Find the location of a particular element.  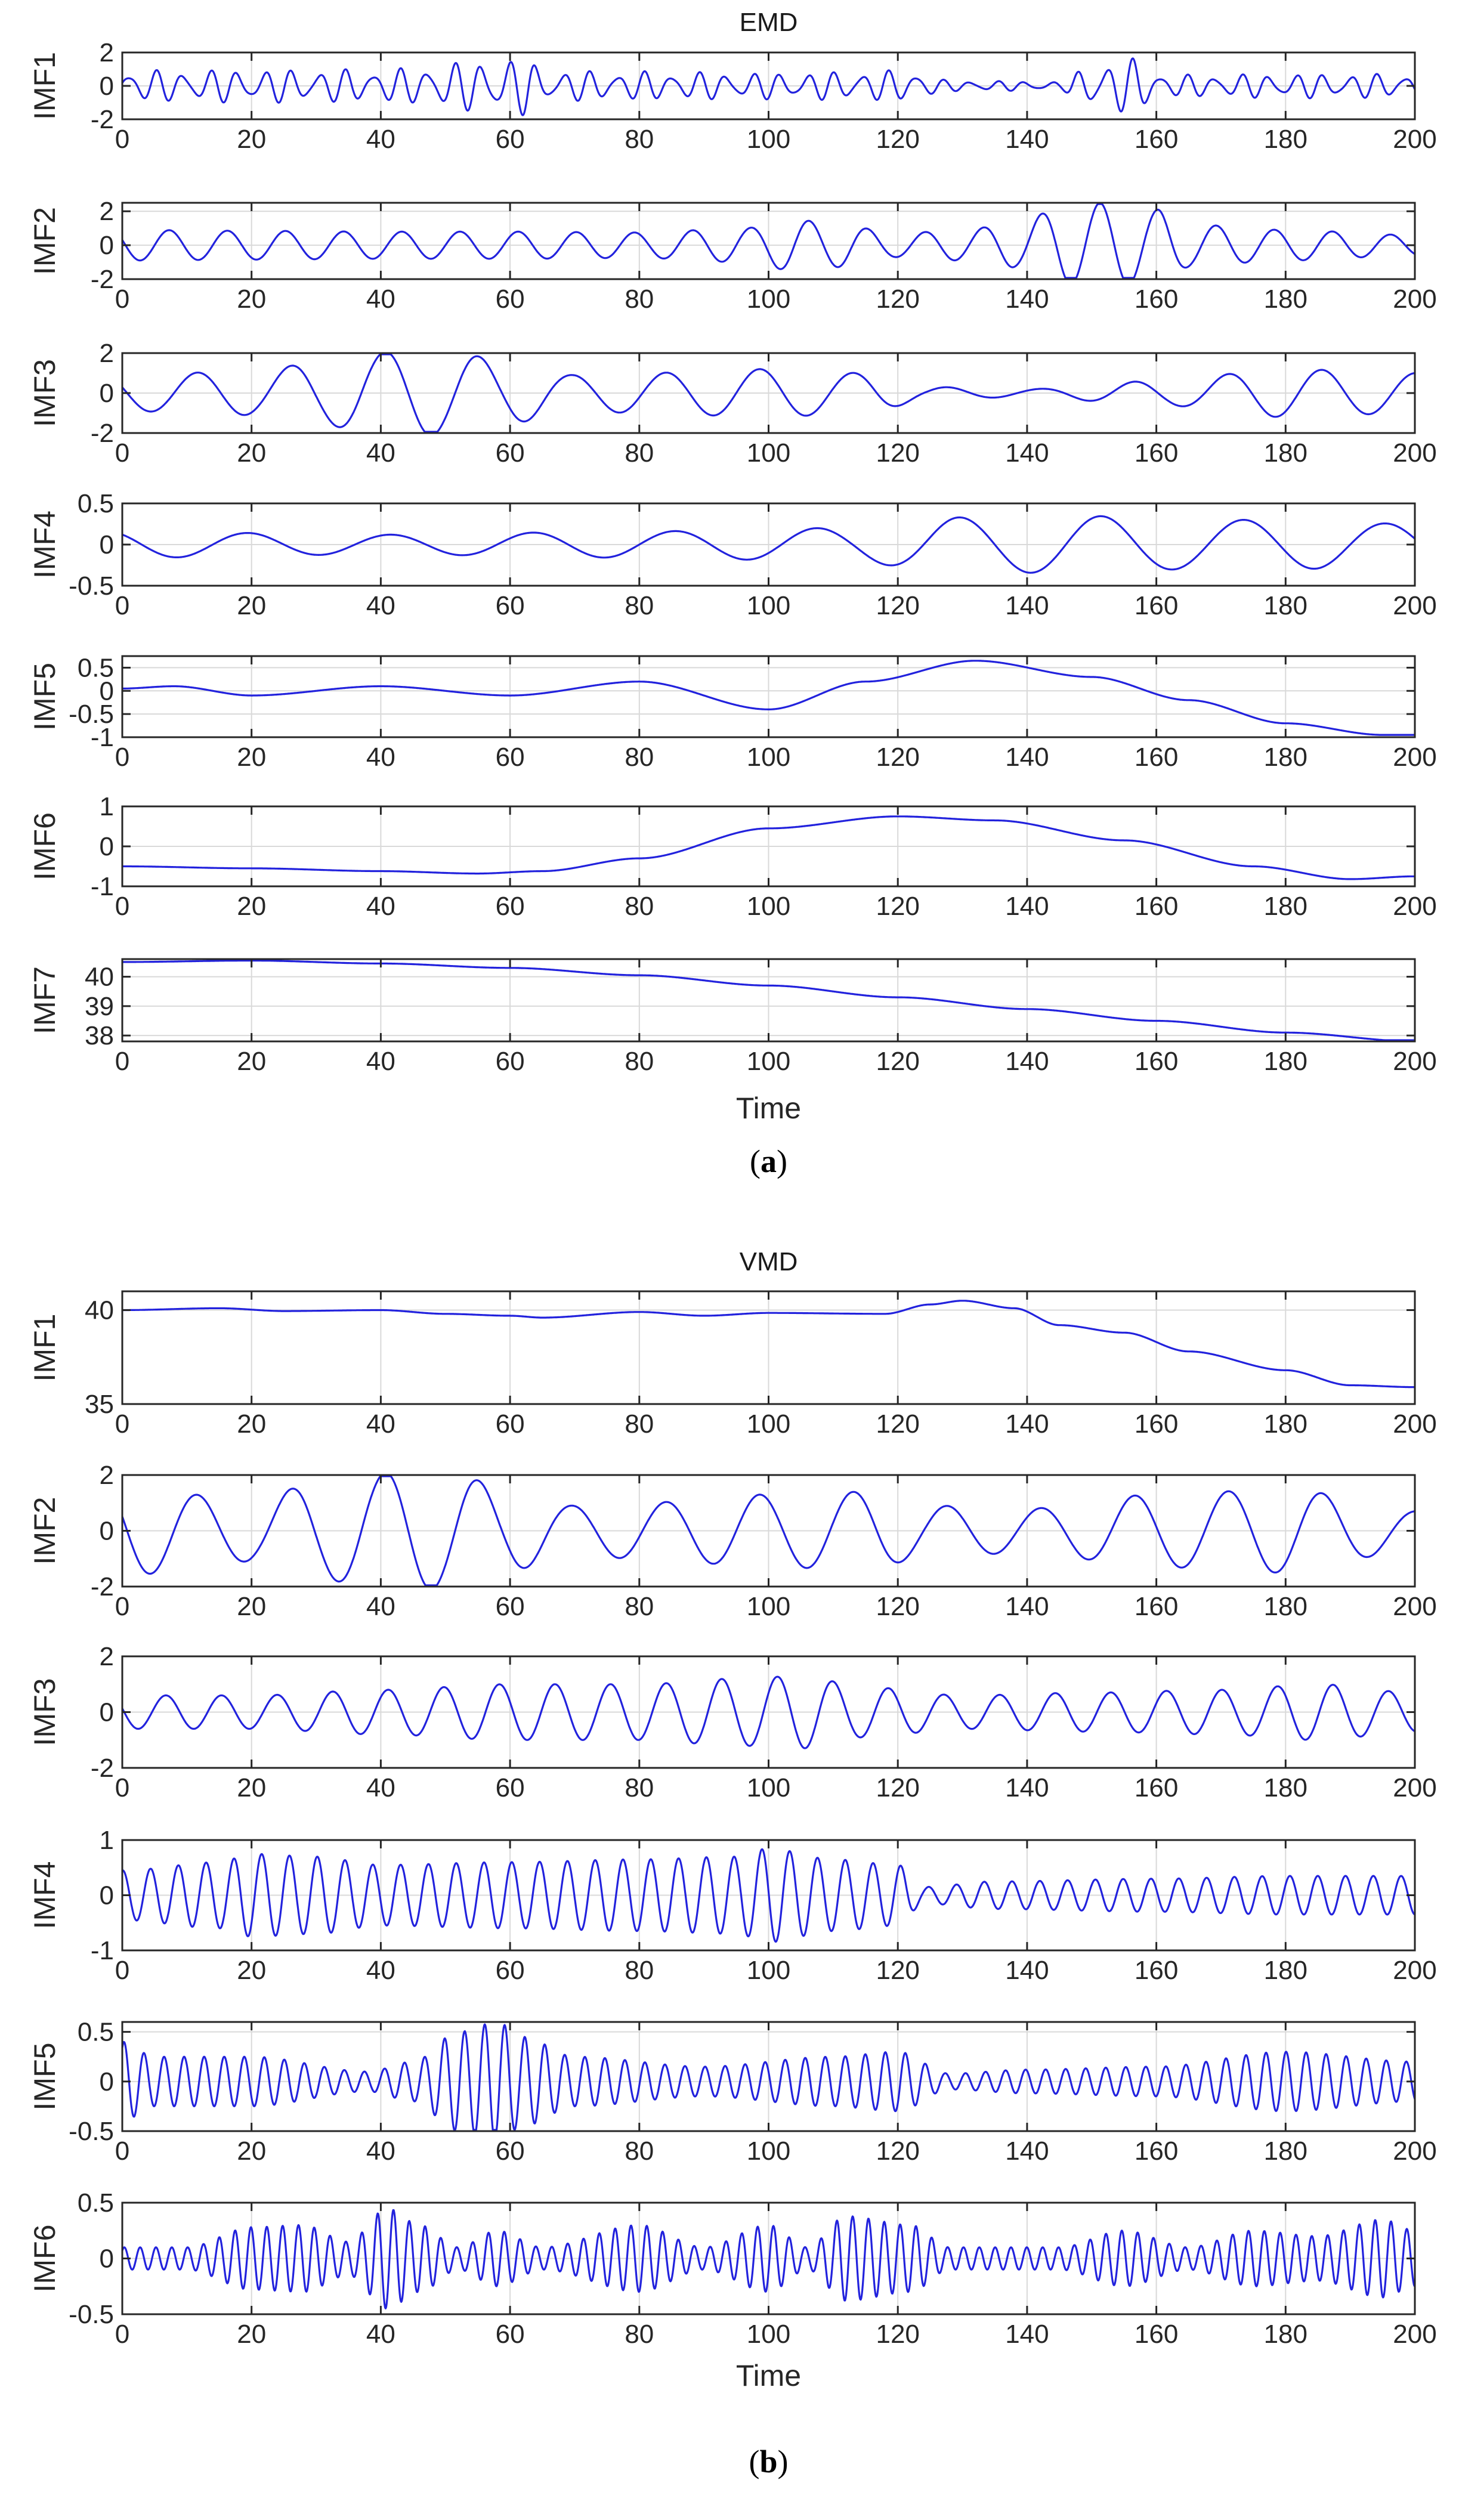

y-axis-label: IMF7 is located at coordinates (44, 1000).